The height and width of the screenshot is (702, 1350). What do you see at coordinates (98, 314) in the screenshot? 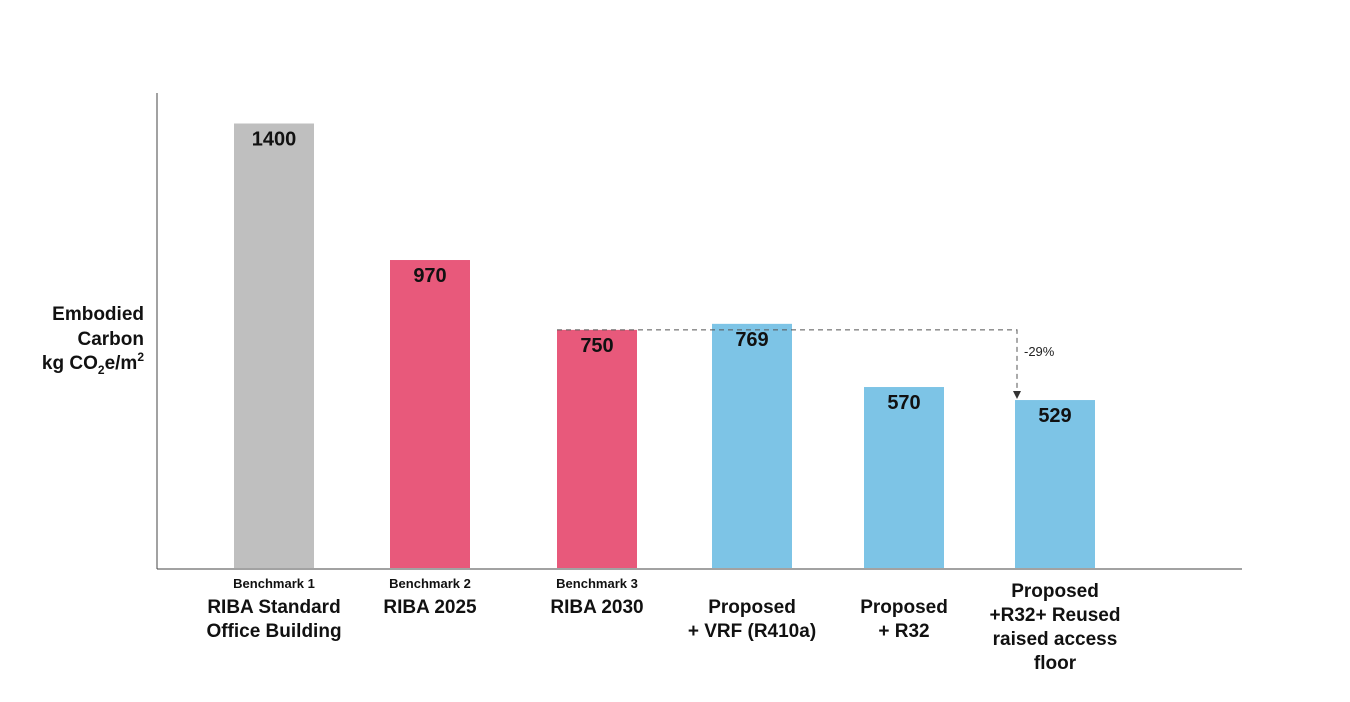
I see `y-axis-label-line1: Embodied` at bounding box center [98, 314].